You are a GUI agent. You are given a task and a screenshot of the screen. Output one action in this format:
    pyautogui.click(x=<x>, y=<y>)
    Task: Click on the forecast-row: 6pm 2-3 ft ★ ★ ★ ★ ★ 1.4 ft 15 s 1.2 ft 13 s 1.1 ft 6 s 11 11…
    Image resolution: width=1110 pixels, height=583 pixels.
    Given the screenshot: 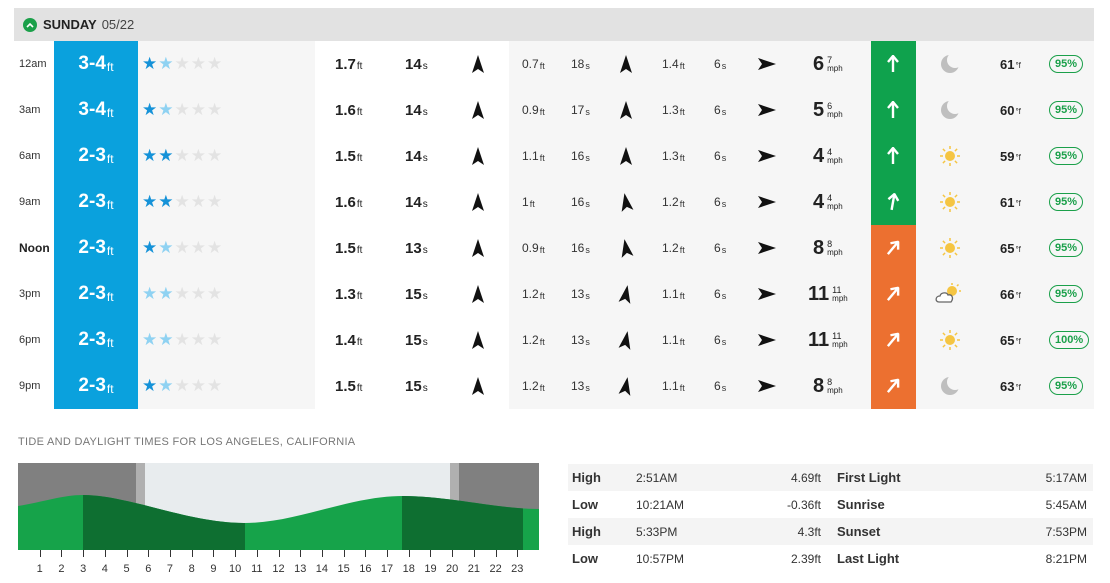 What is the action you would take?
    pyautogui.click(x=554, y=340)
    